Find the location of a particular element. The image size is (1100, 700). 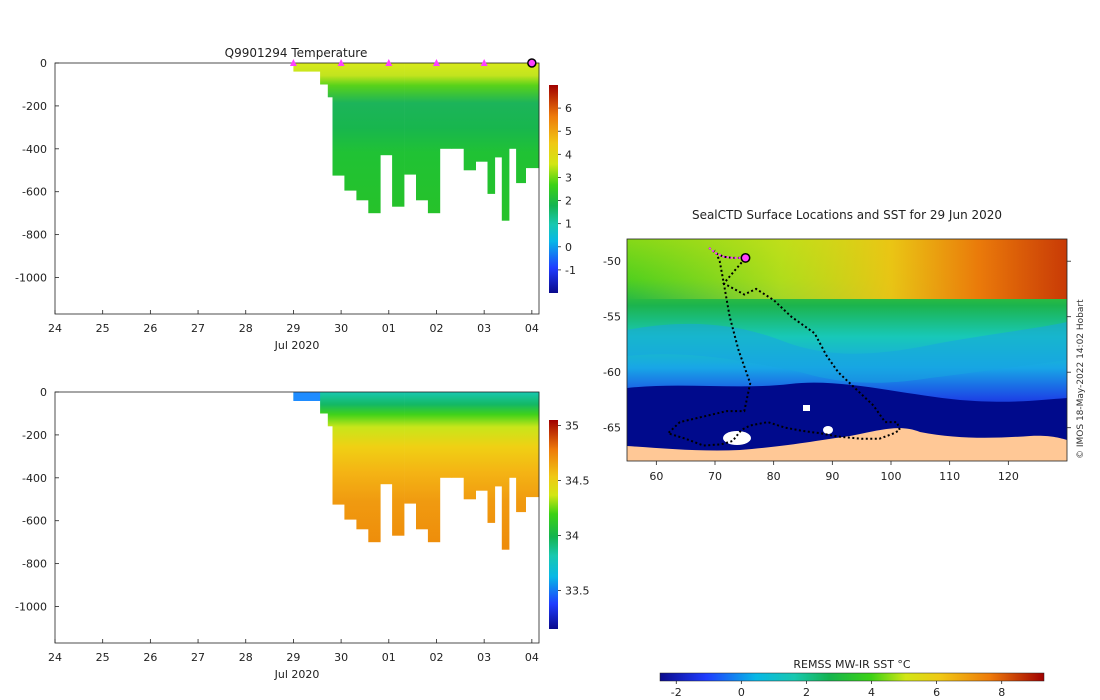

temperature-title: Q9901294 Temperature is located at coordinates (296, 53).